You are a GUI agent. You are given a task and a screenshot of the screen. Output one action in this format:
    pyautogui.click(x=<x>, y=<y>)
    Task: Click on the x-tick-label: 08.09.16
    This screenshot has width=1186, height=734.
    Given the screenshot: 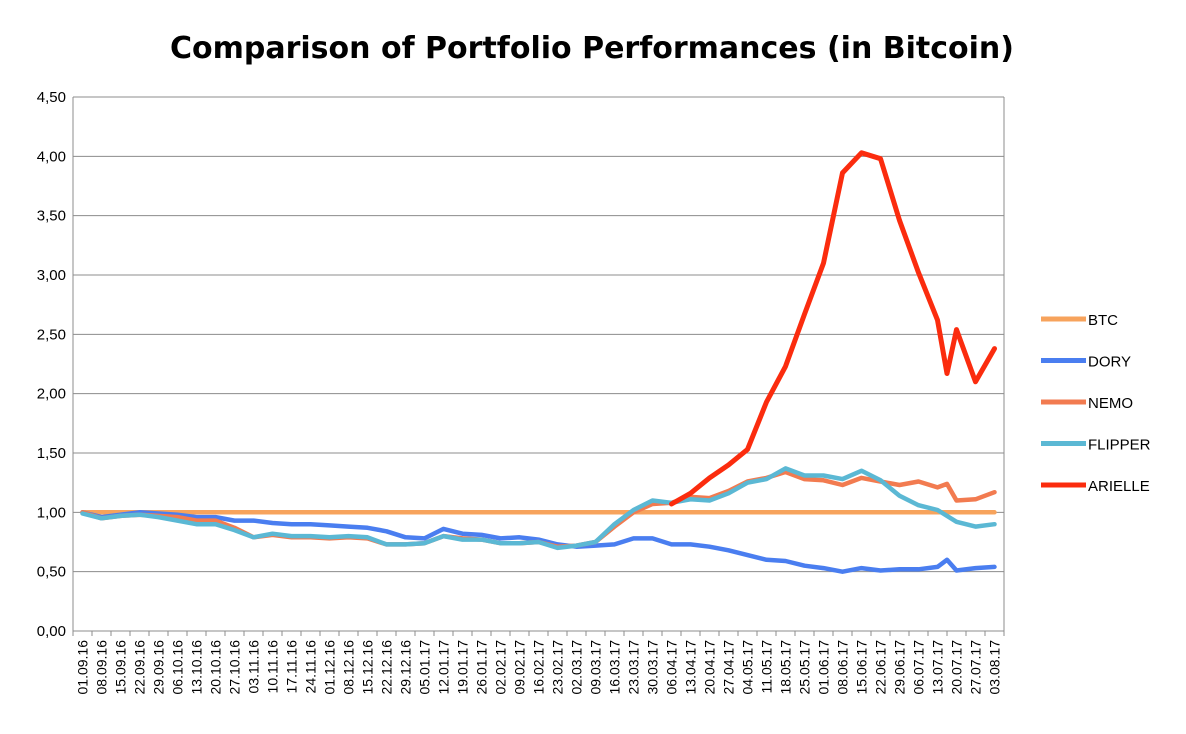 What is the action you would take?
    pyautogui.click(x=102, y=667)
    